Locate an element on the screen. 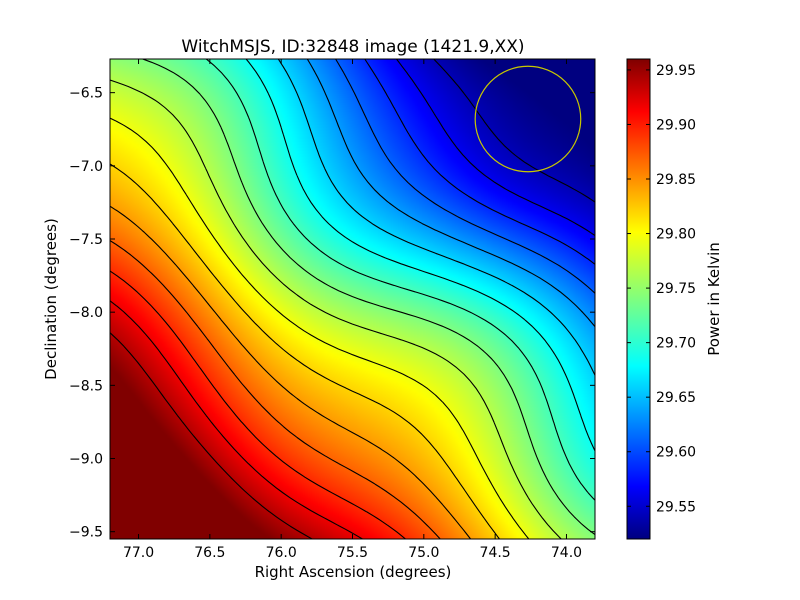  x-tick-label: 76.0 is located at coordinates (281, 553).